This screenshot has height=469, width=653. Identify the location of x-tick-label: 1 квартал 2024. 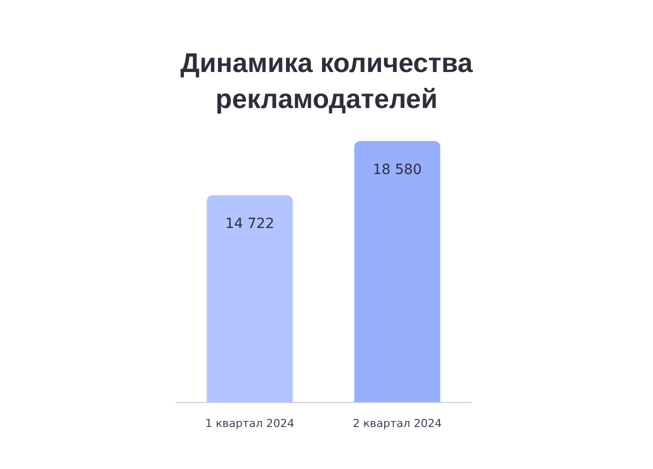
(249, 423).